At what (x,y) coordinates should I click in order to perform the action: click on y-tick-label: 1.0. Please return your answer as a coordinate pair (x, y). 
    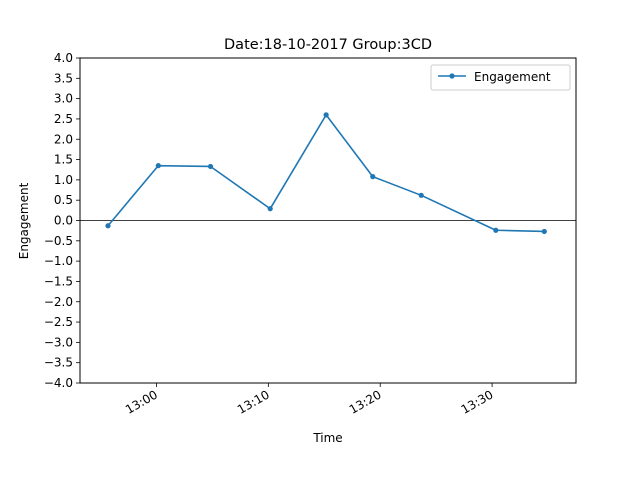
    Looking at the image, I should click on (63, 180).